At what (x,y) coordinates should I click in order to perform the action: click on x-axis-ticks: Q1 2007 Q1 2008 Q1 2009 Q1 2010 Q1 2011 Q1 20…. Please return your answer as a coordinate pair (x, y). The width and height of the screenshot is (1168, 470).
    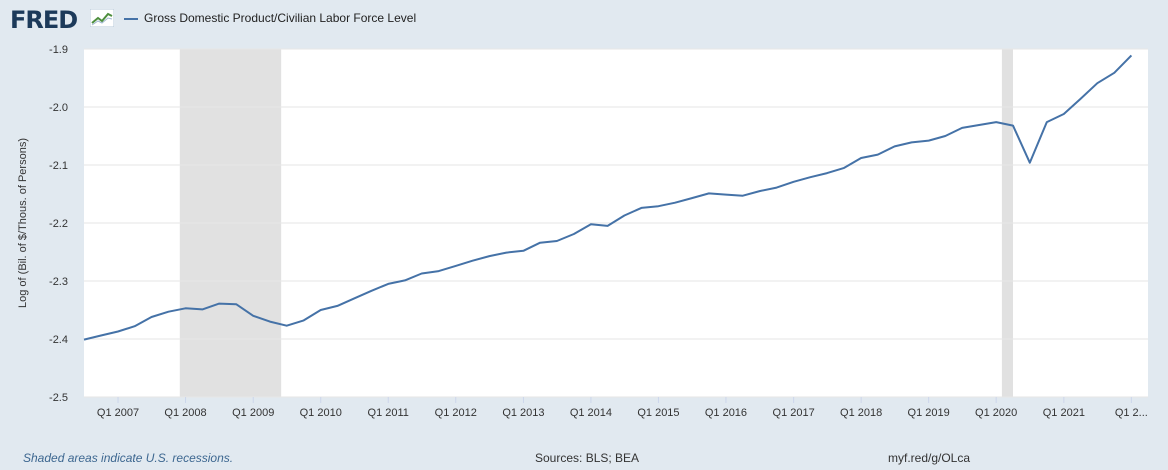
    Looking at the image, I should click on (622, 408).